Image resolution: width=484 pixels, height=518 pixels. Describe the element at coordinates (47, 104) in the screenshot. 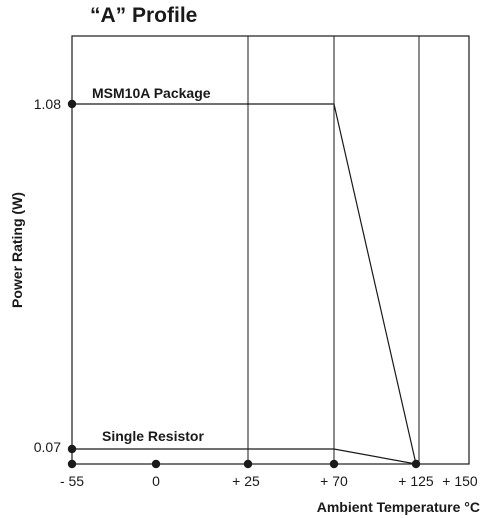

I see `y-tick-label-high: 1.08` at that location.